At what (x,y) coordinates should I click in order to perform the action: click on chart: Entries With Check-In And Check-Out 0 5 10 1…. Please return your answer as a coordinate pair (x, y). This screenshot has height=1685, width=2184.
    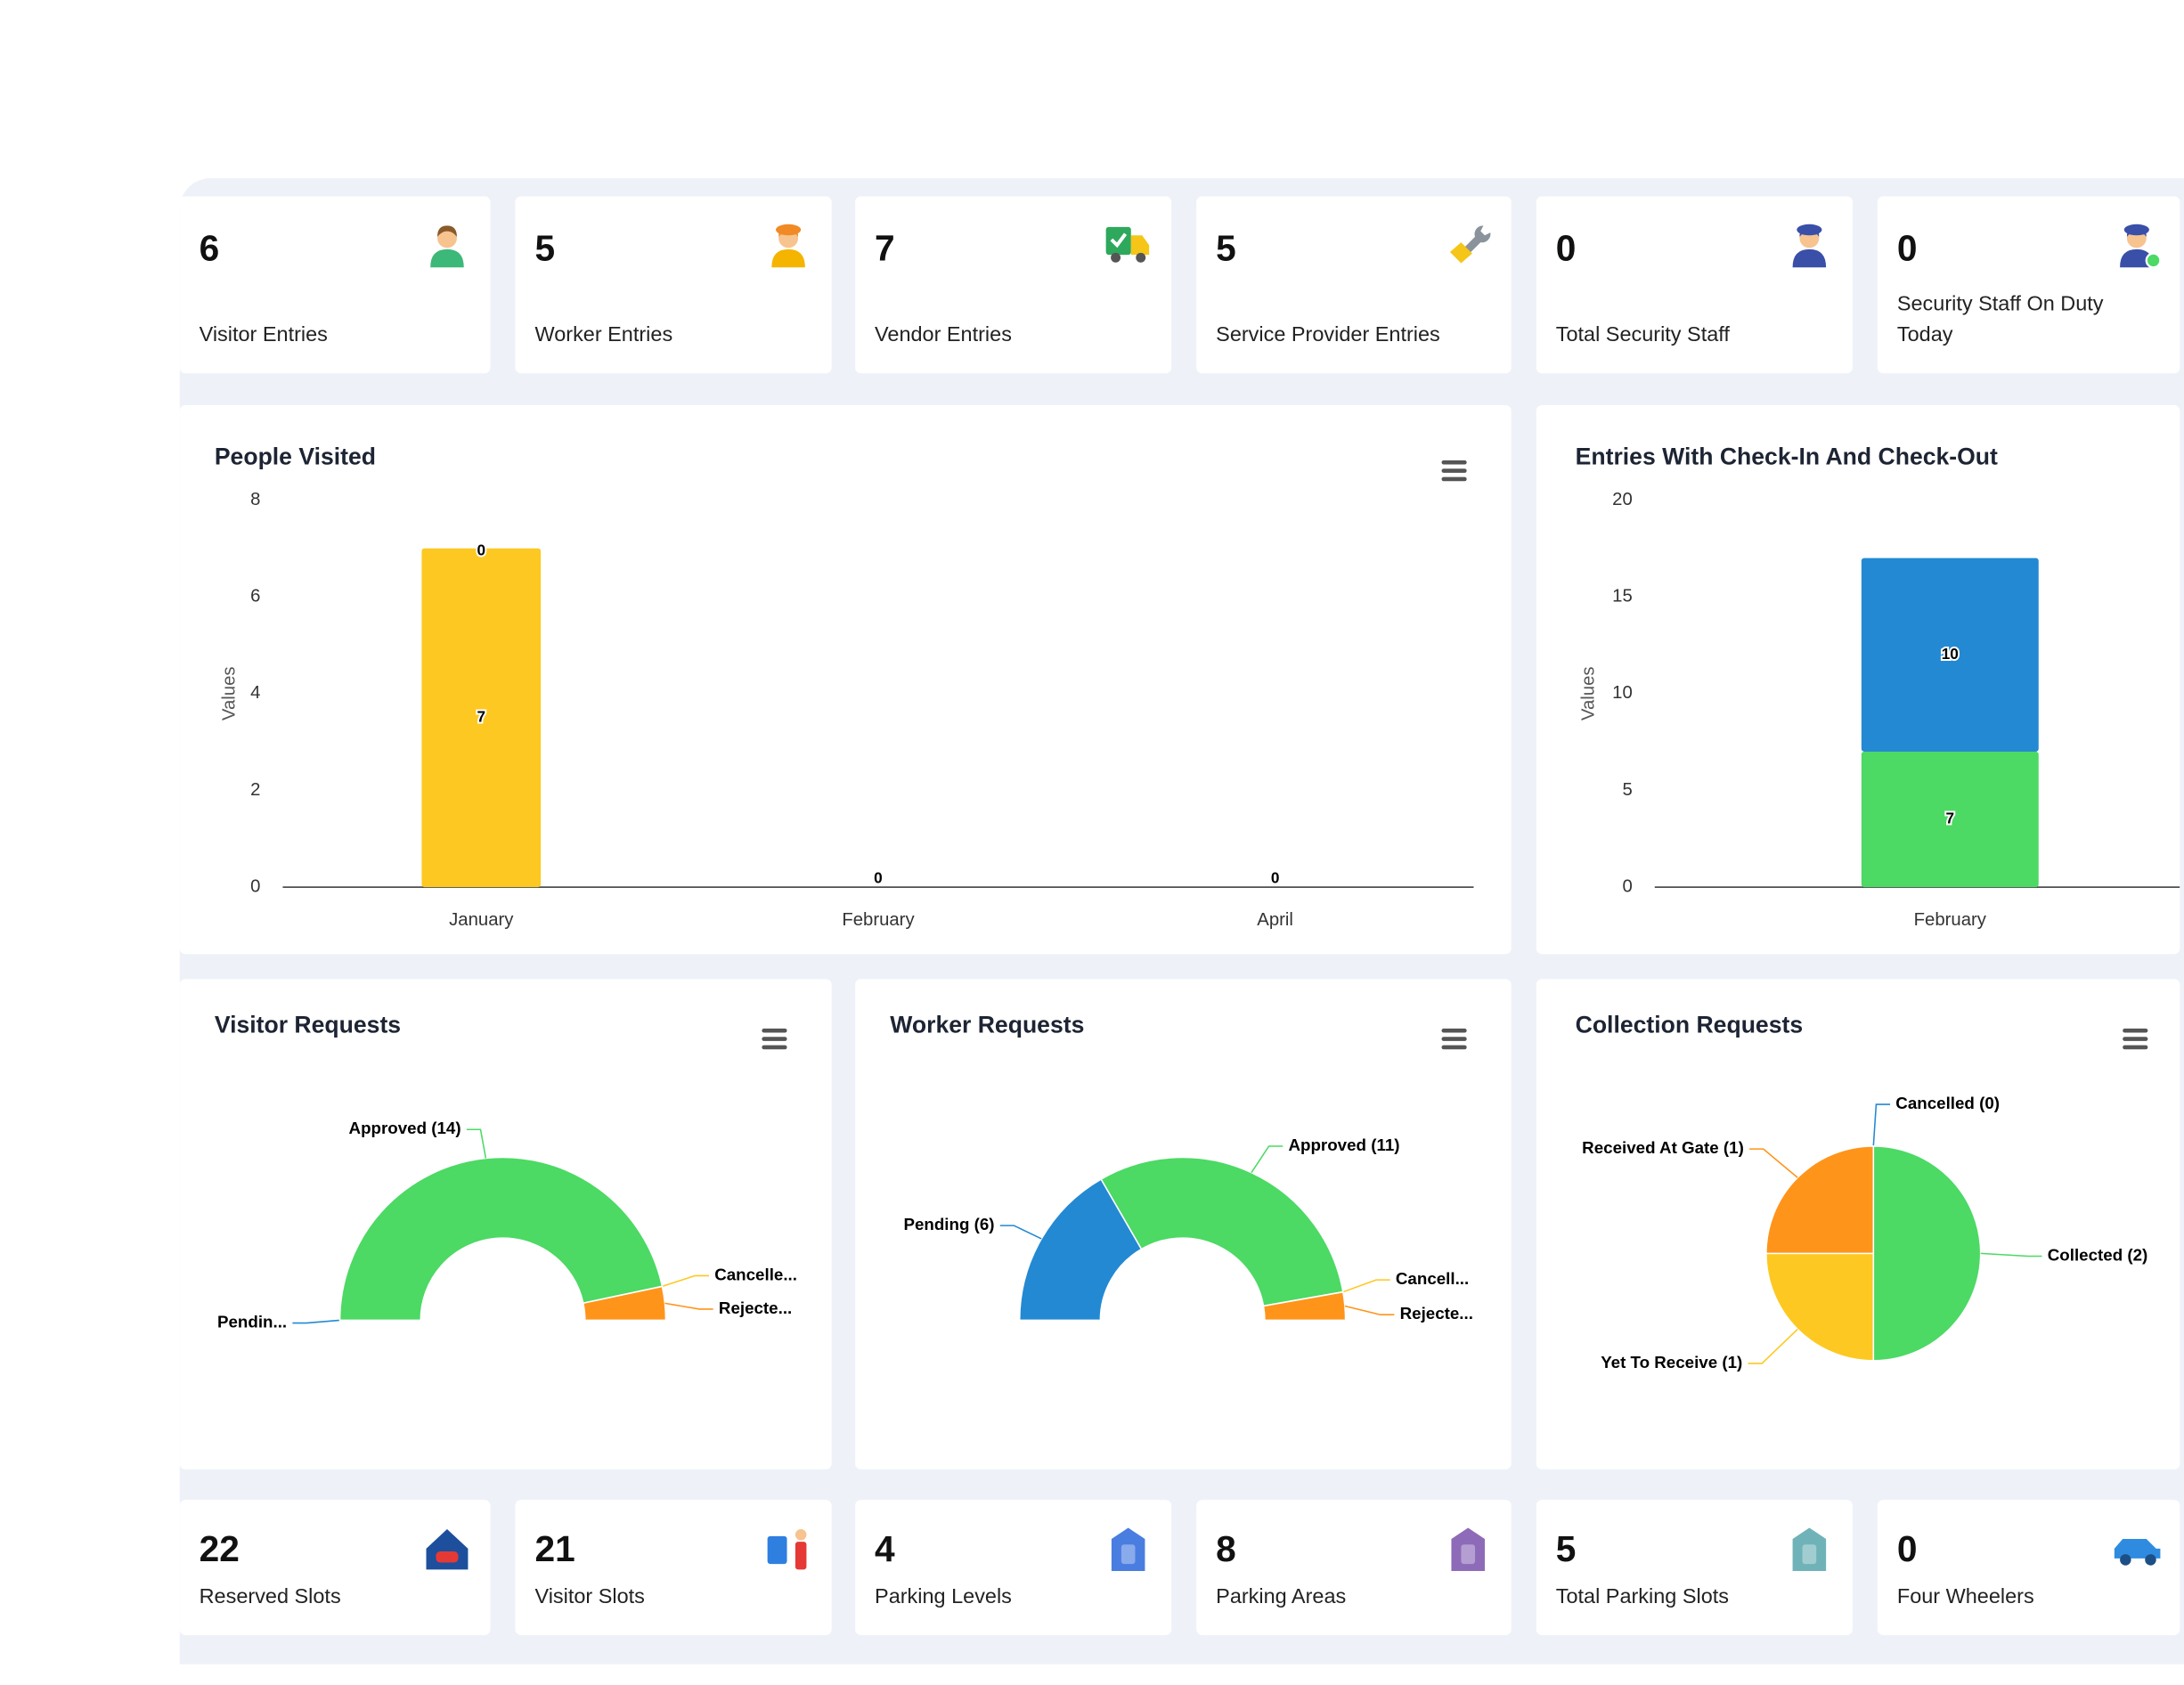
    Looking at the image, I should click on (1878, 686).